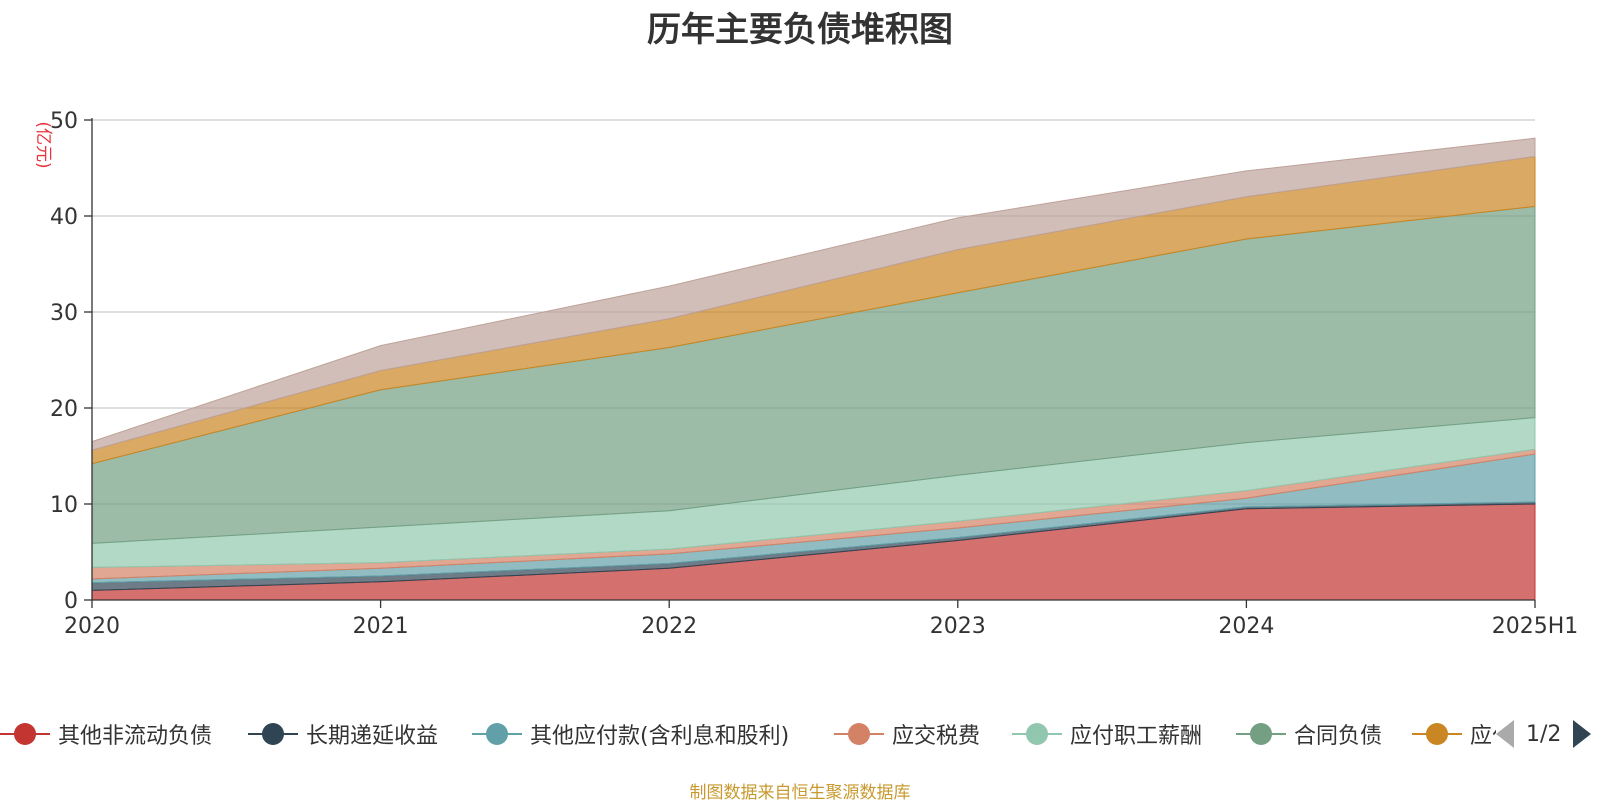 The image size is (1600, 803). Describe the element at coordinates (64, 121) in the screenshot. I see `y-tick-label: 50` at that location.